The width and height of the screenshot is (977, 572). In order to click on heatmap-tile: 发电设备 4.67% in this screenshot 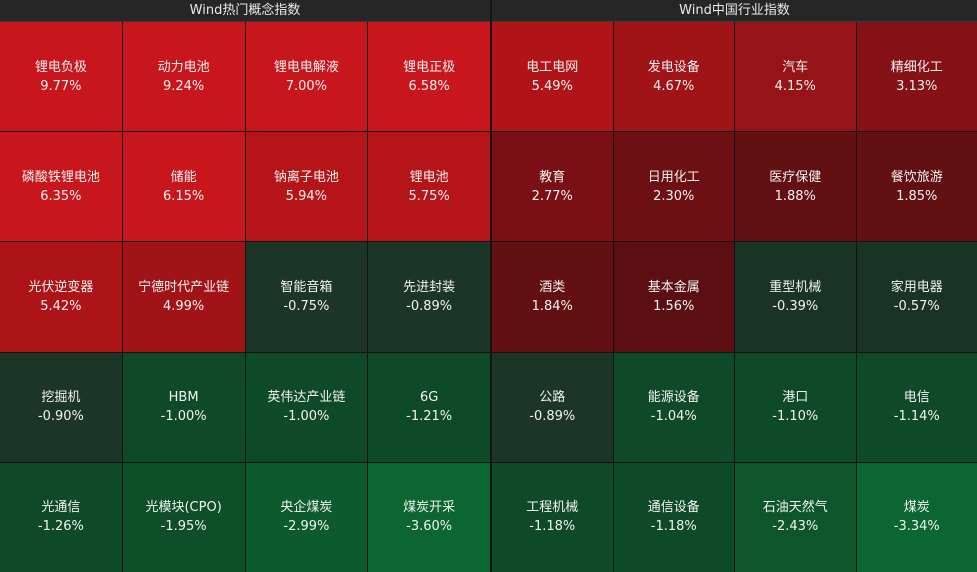, I will do `click(673, 77)`.